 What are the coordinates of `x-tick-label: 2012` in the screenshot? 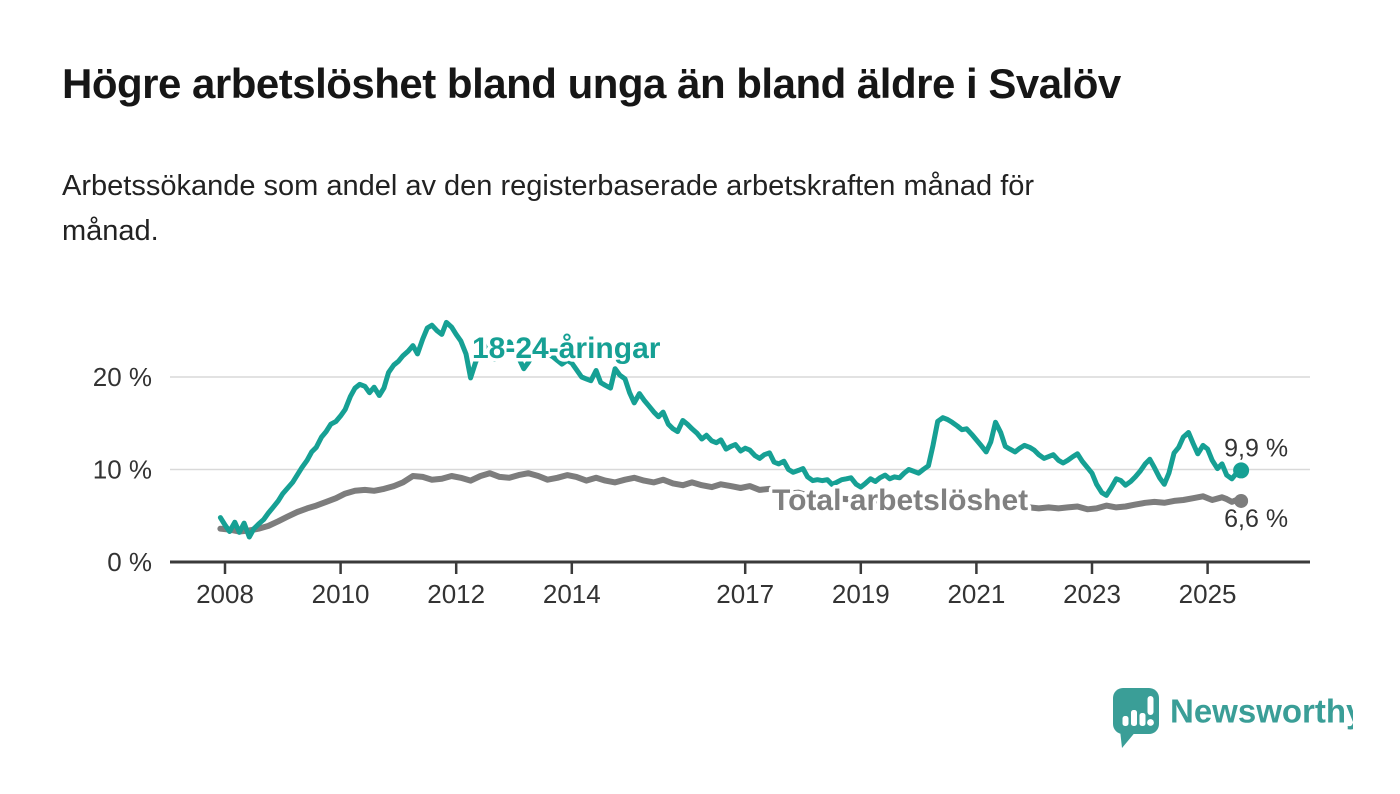 It's located at (456, 594).